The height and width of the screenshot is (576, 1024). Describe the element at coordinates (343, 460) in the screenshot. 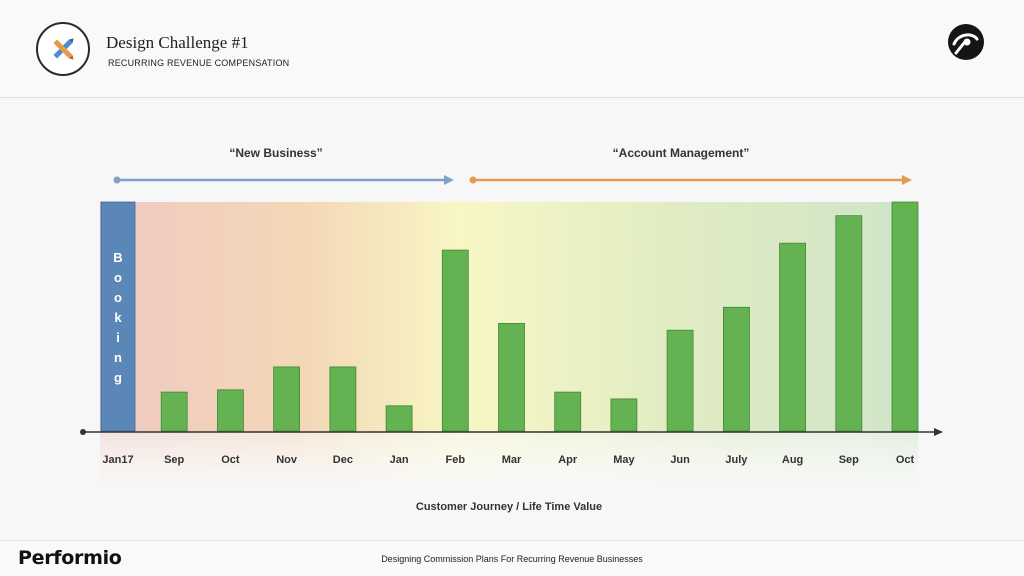

I see `x-tick-label: Dec` at that location.